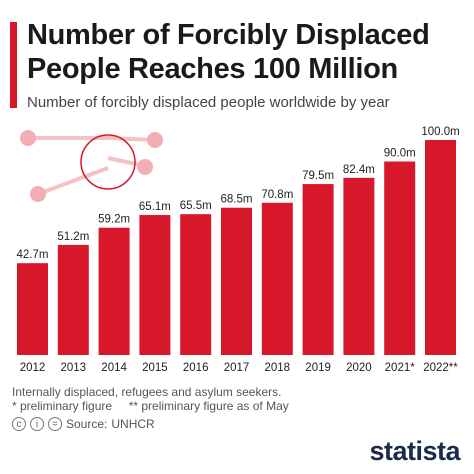 The image size is (474, 474). I want to click on data-label: 100.0m, so click(440, 132).